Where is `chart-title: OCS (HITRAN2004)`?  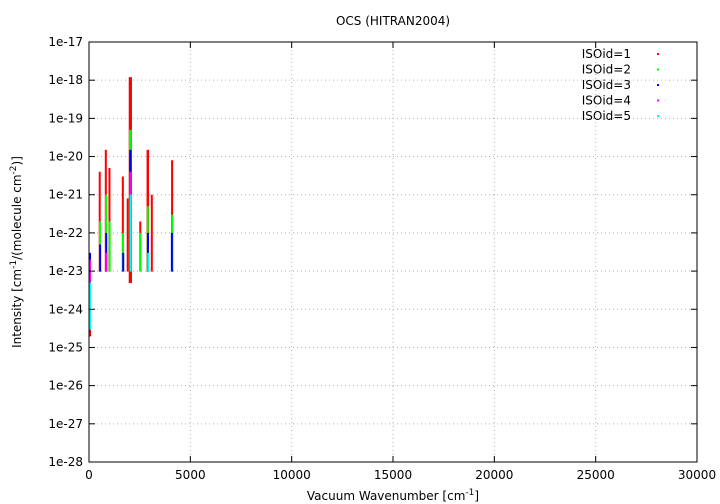 chart-title: OCS (HITRAN2004) is located at coordinates (393, 21).